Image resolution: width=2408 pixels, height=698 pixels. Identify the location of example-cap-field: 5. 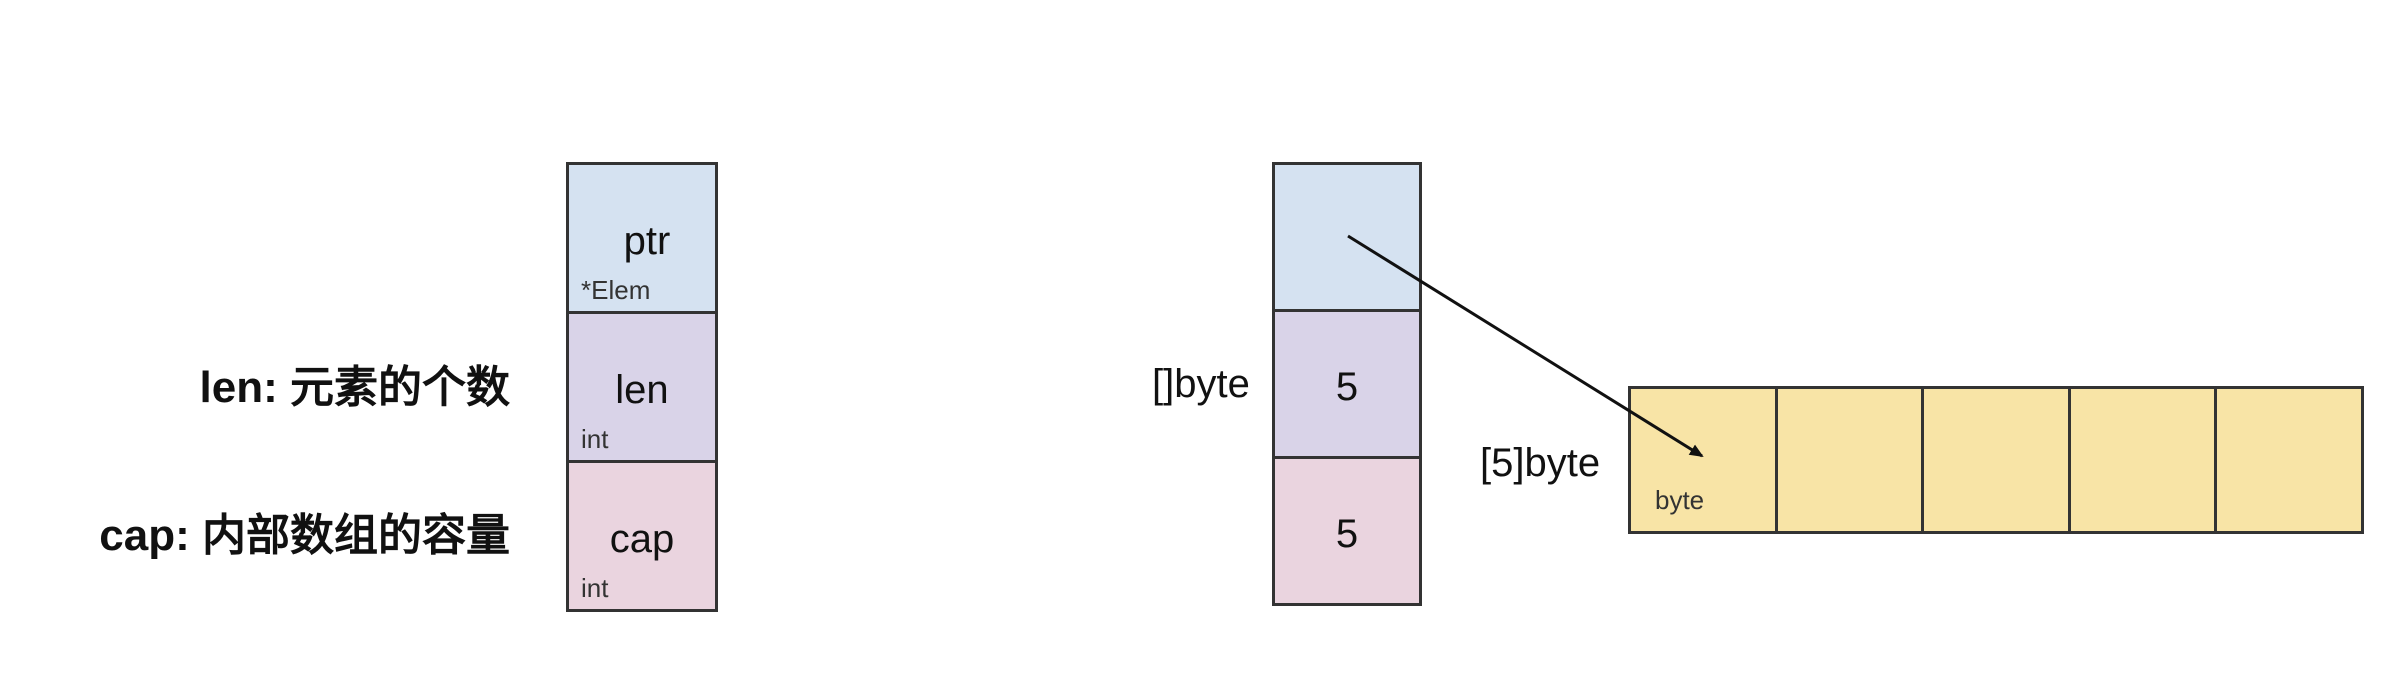
(1347, 531).